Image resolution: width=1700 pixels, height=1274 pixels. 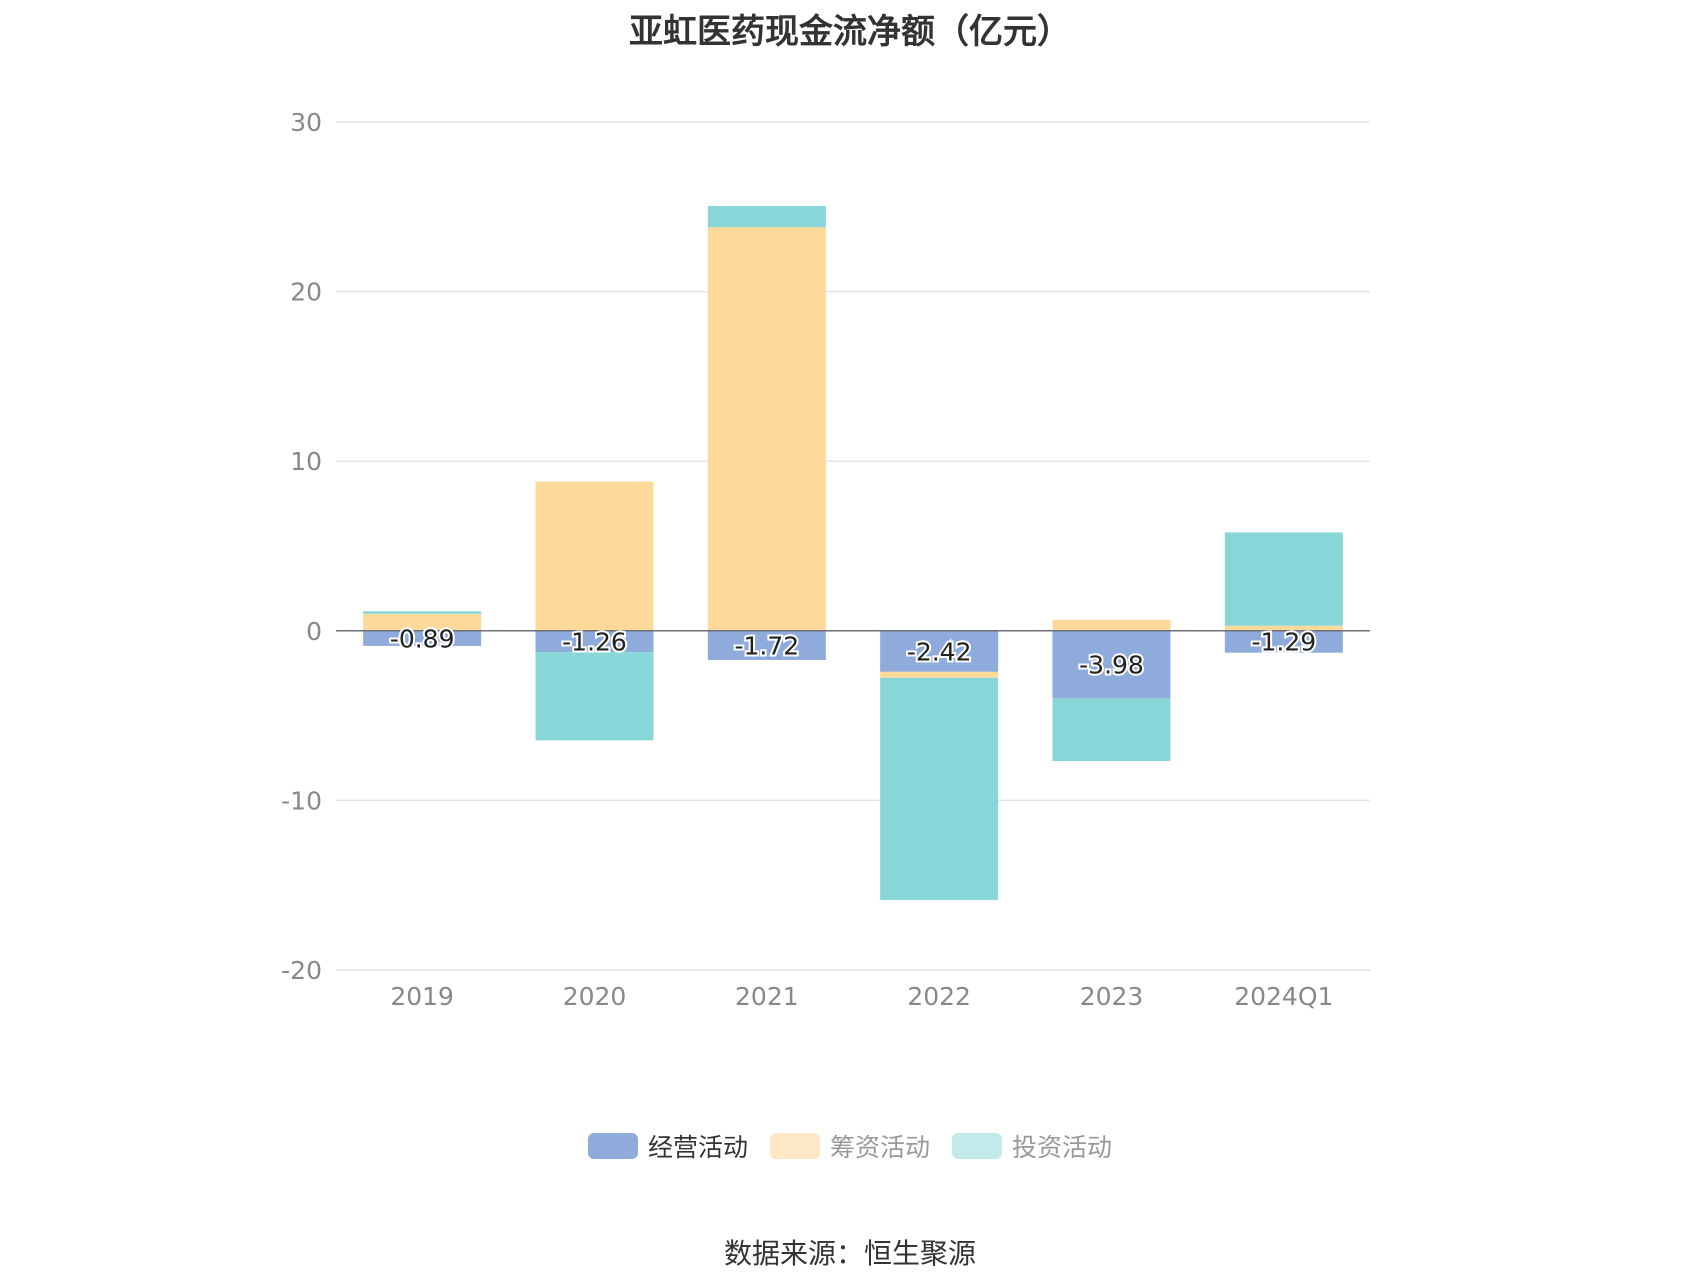 I want to click on data-label: -0.89, so click(x=422, y=638).